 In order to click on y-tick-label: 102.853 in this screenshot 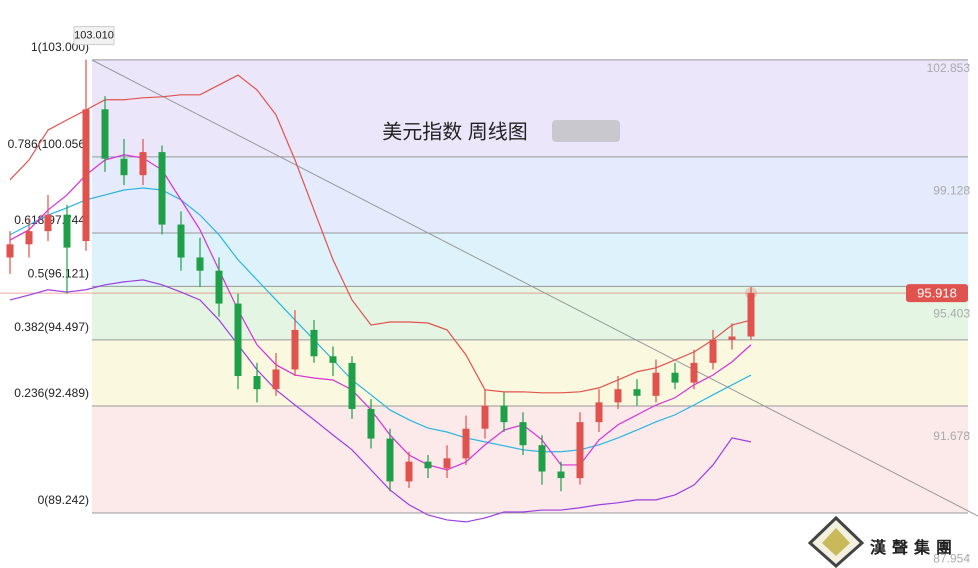, I will do `click(949, 68)`.